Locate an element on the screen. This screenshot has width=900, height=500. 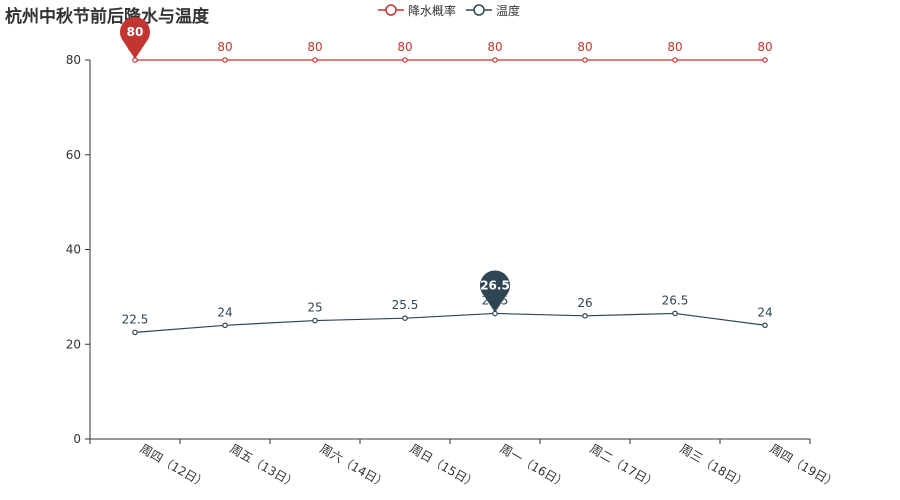
data-label: 25.5 is located at coordinates (405, 305).